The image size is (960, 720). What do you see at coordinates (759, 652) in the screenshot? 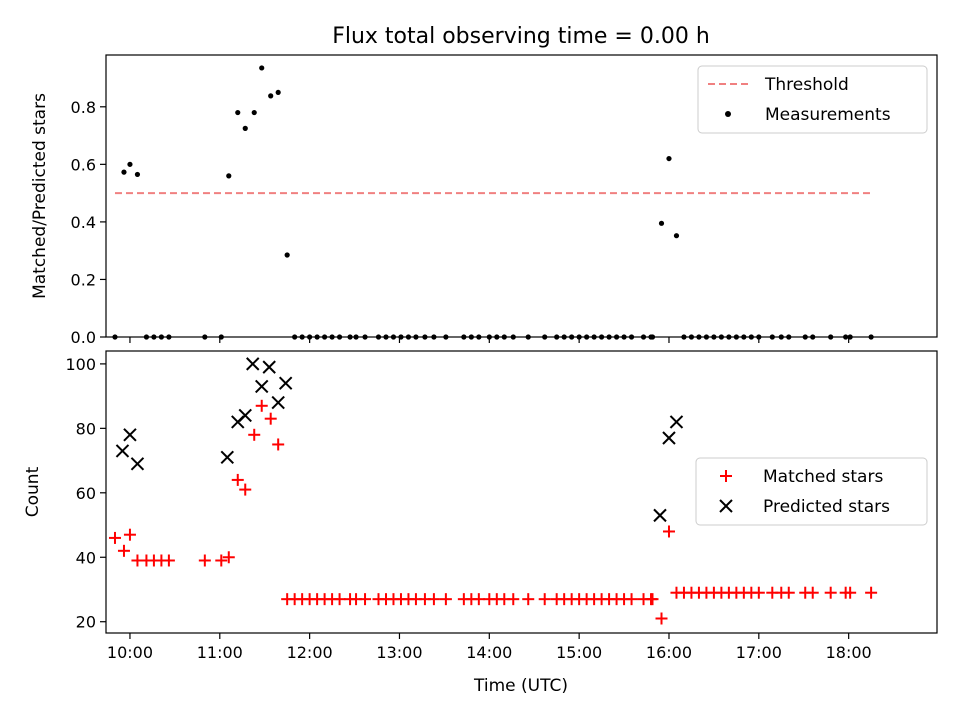
I see `bottom-xtick-label: 17:00` at bounding box center [759, 652].